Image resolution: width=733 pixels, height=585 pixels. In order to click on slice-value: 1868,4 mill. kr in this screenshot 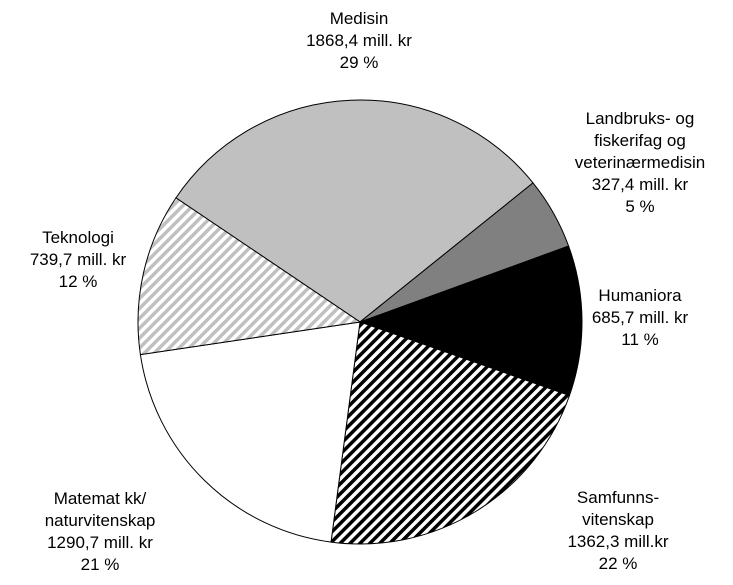, I will do `click(359, 40)`.